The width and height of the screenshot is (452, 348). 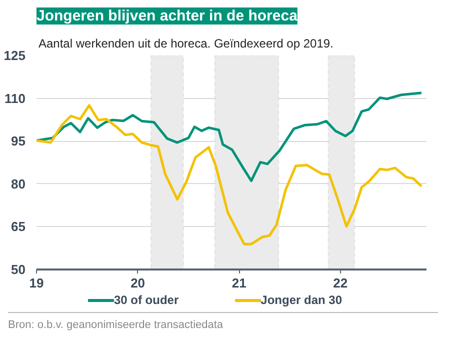 What do you see at coordinates (223, 323) in the screenshot?
I see `text: Bron: o.b.v. geanonimiseerde transactiedata` at bounding box center [223, 323].